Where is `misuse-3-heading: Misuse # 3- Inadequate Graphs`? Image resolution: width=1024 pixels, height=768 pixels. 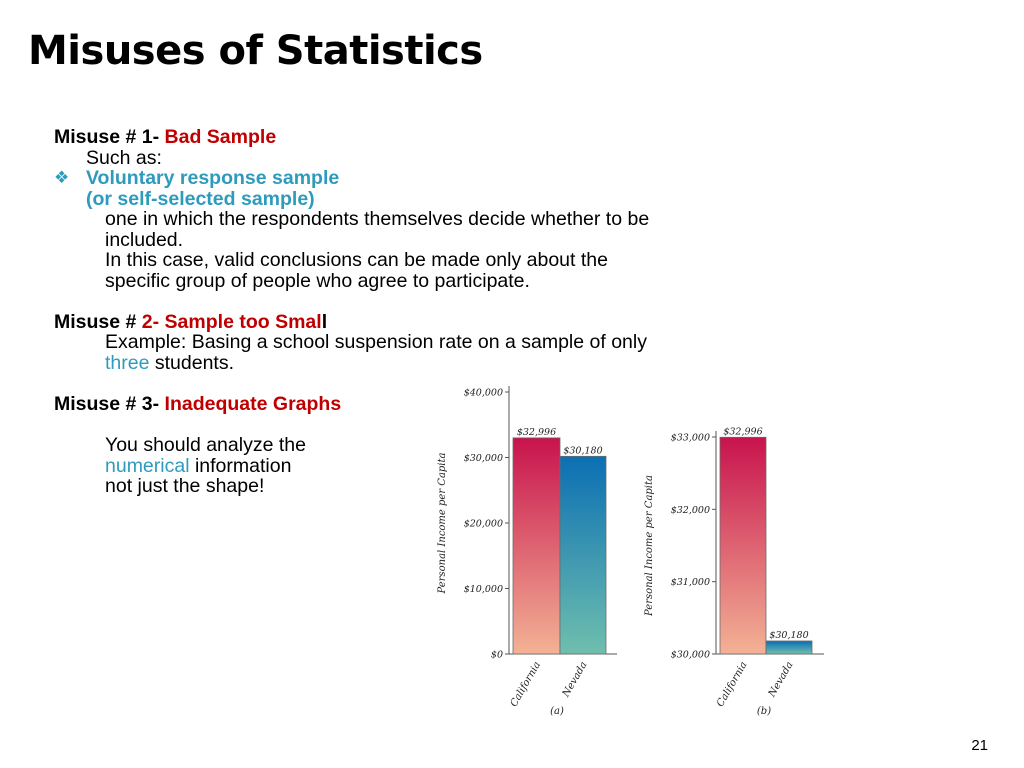
misuse-3-heading: Misuse # 3- Inadequate Graphs is located at coordinates (197, 404).